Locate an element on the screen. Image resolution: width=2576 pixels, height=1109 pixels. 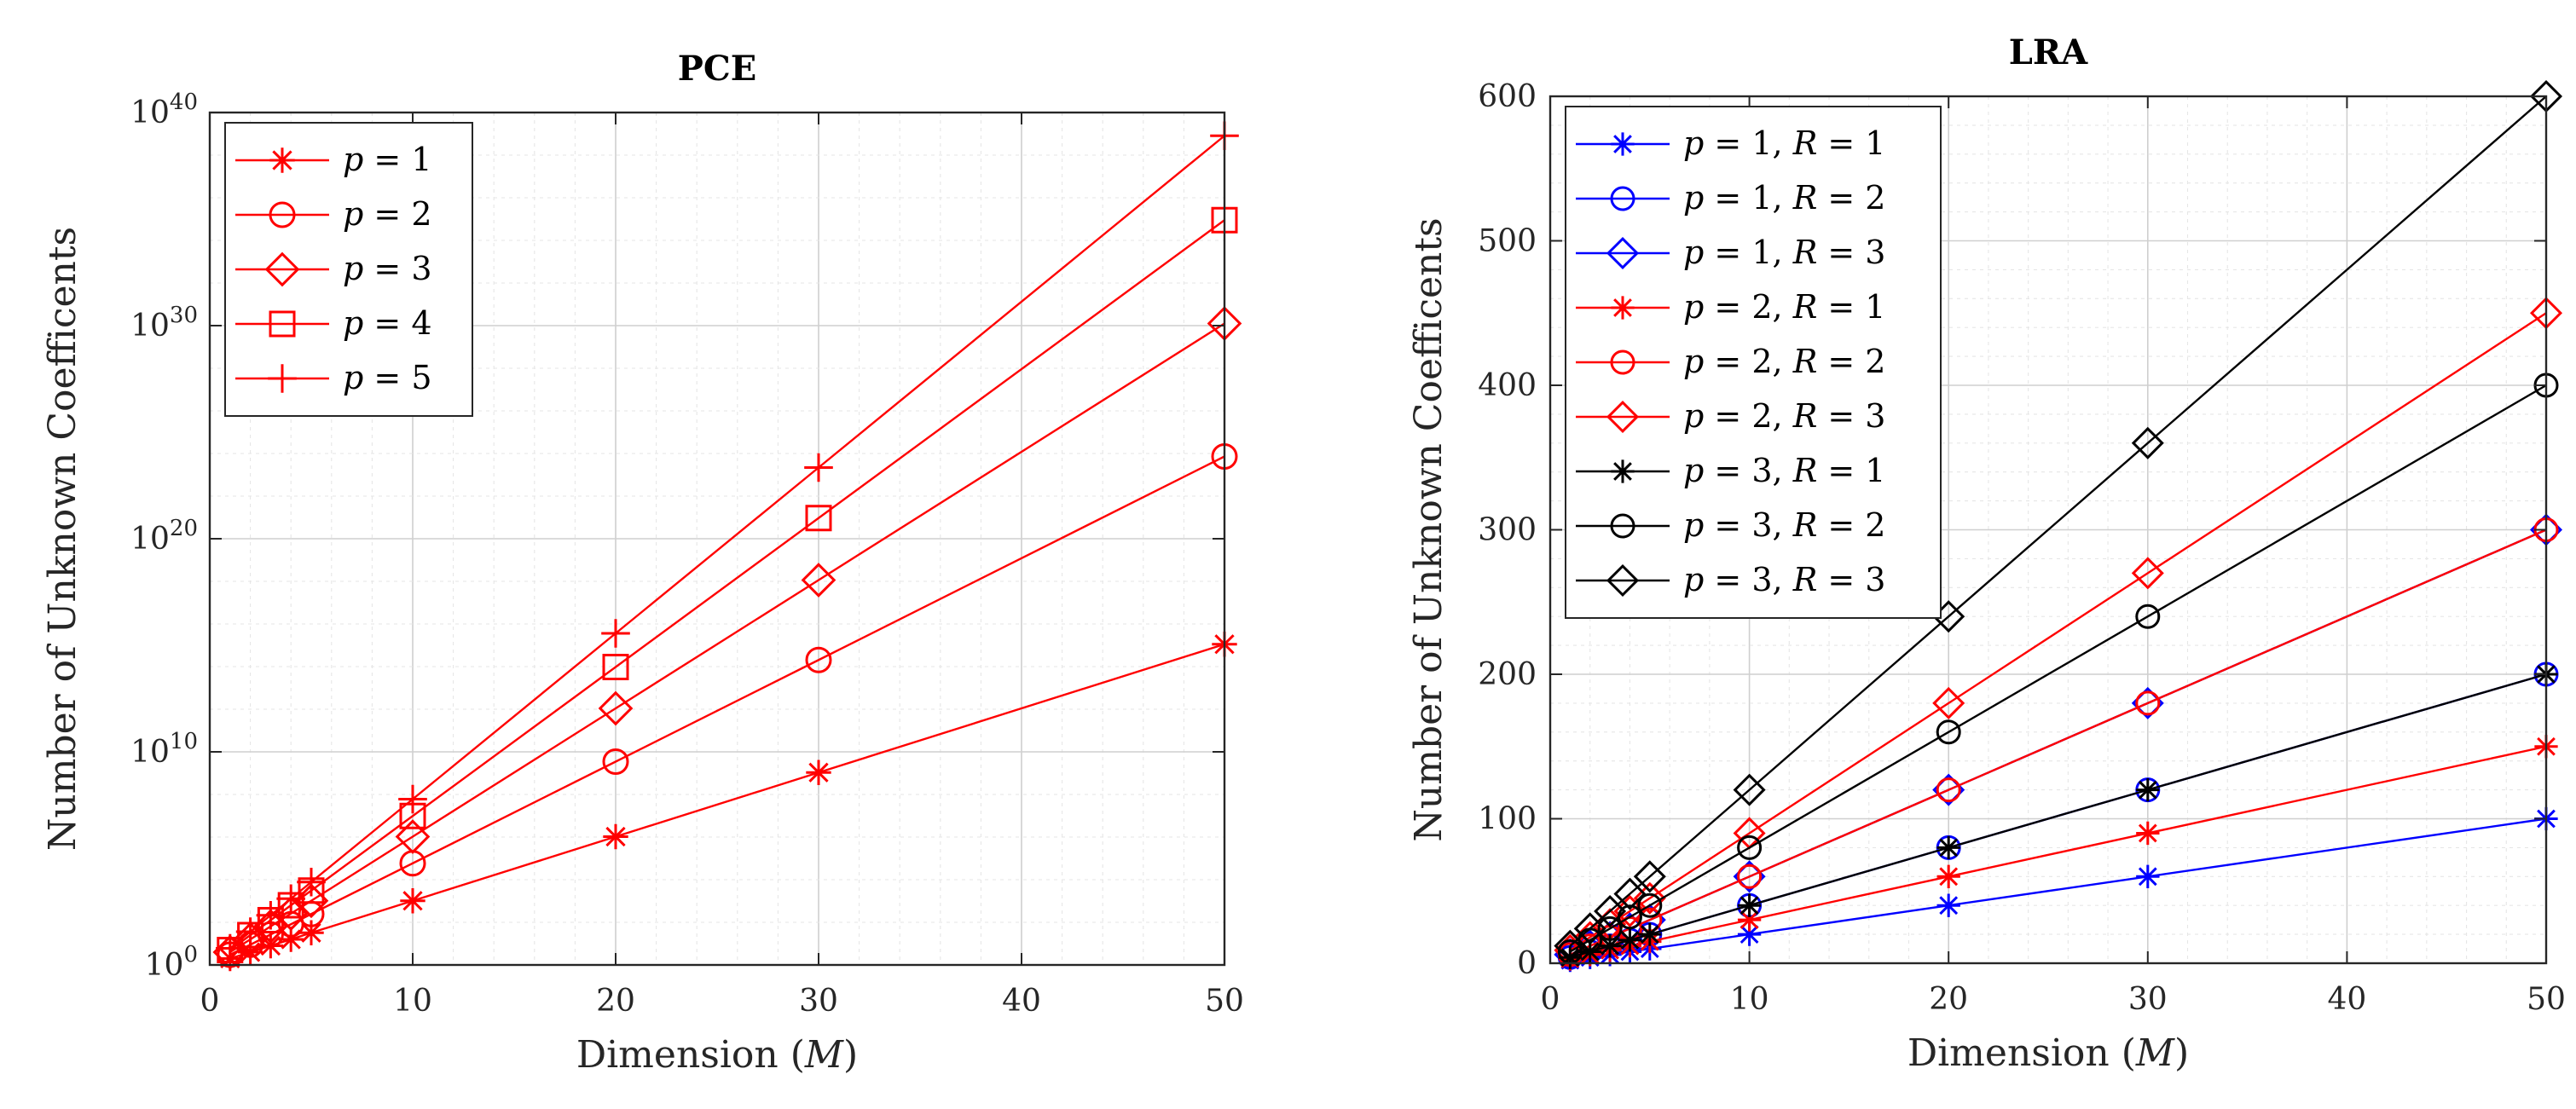
y-axis-label: Number of Unknown Coefficents is located at coordinates (62, 539).